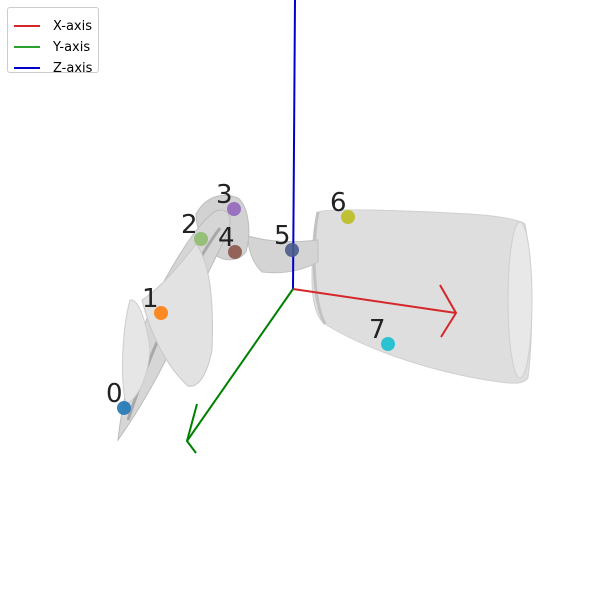 The height and width of the screenshot is (616, 616). What do you see at coordinates (292, 250) in the screenshot?
I see `keypoint-5-marker` at bounding box center [292, 250].